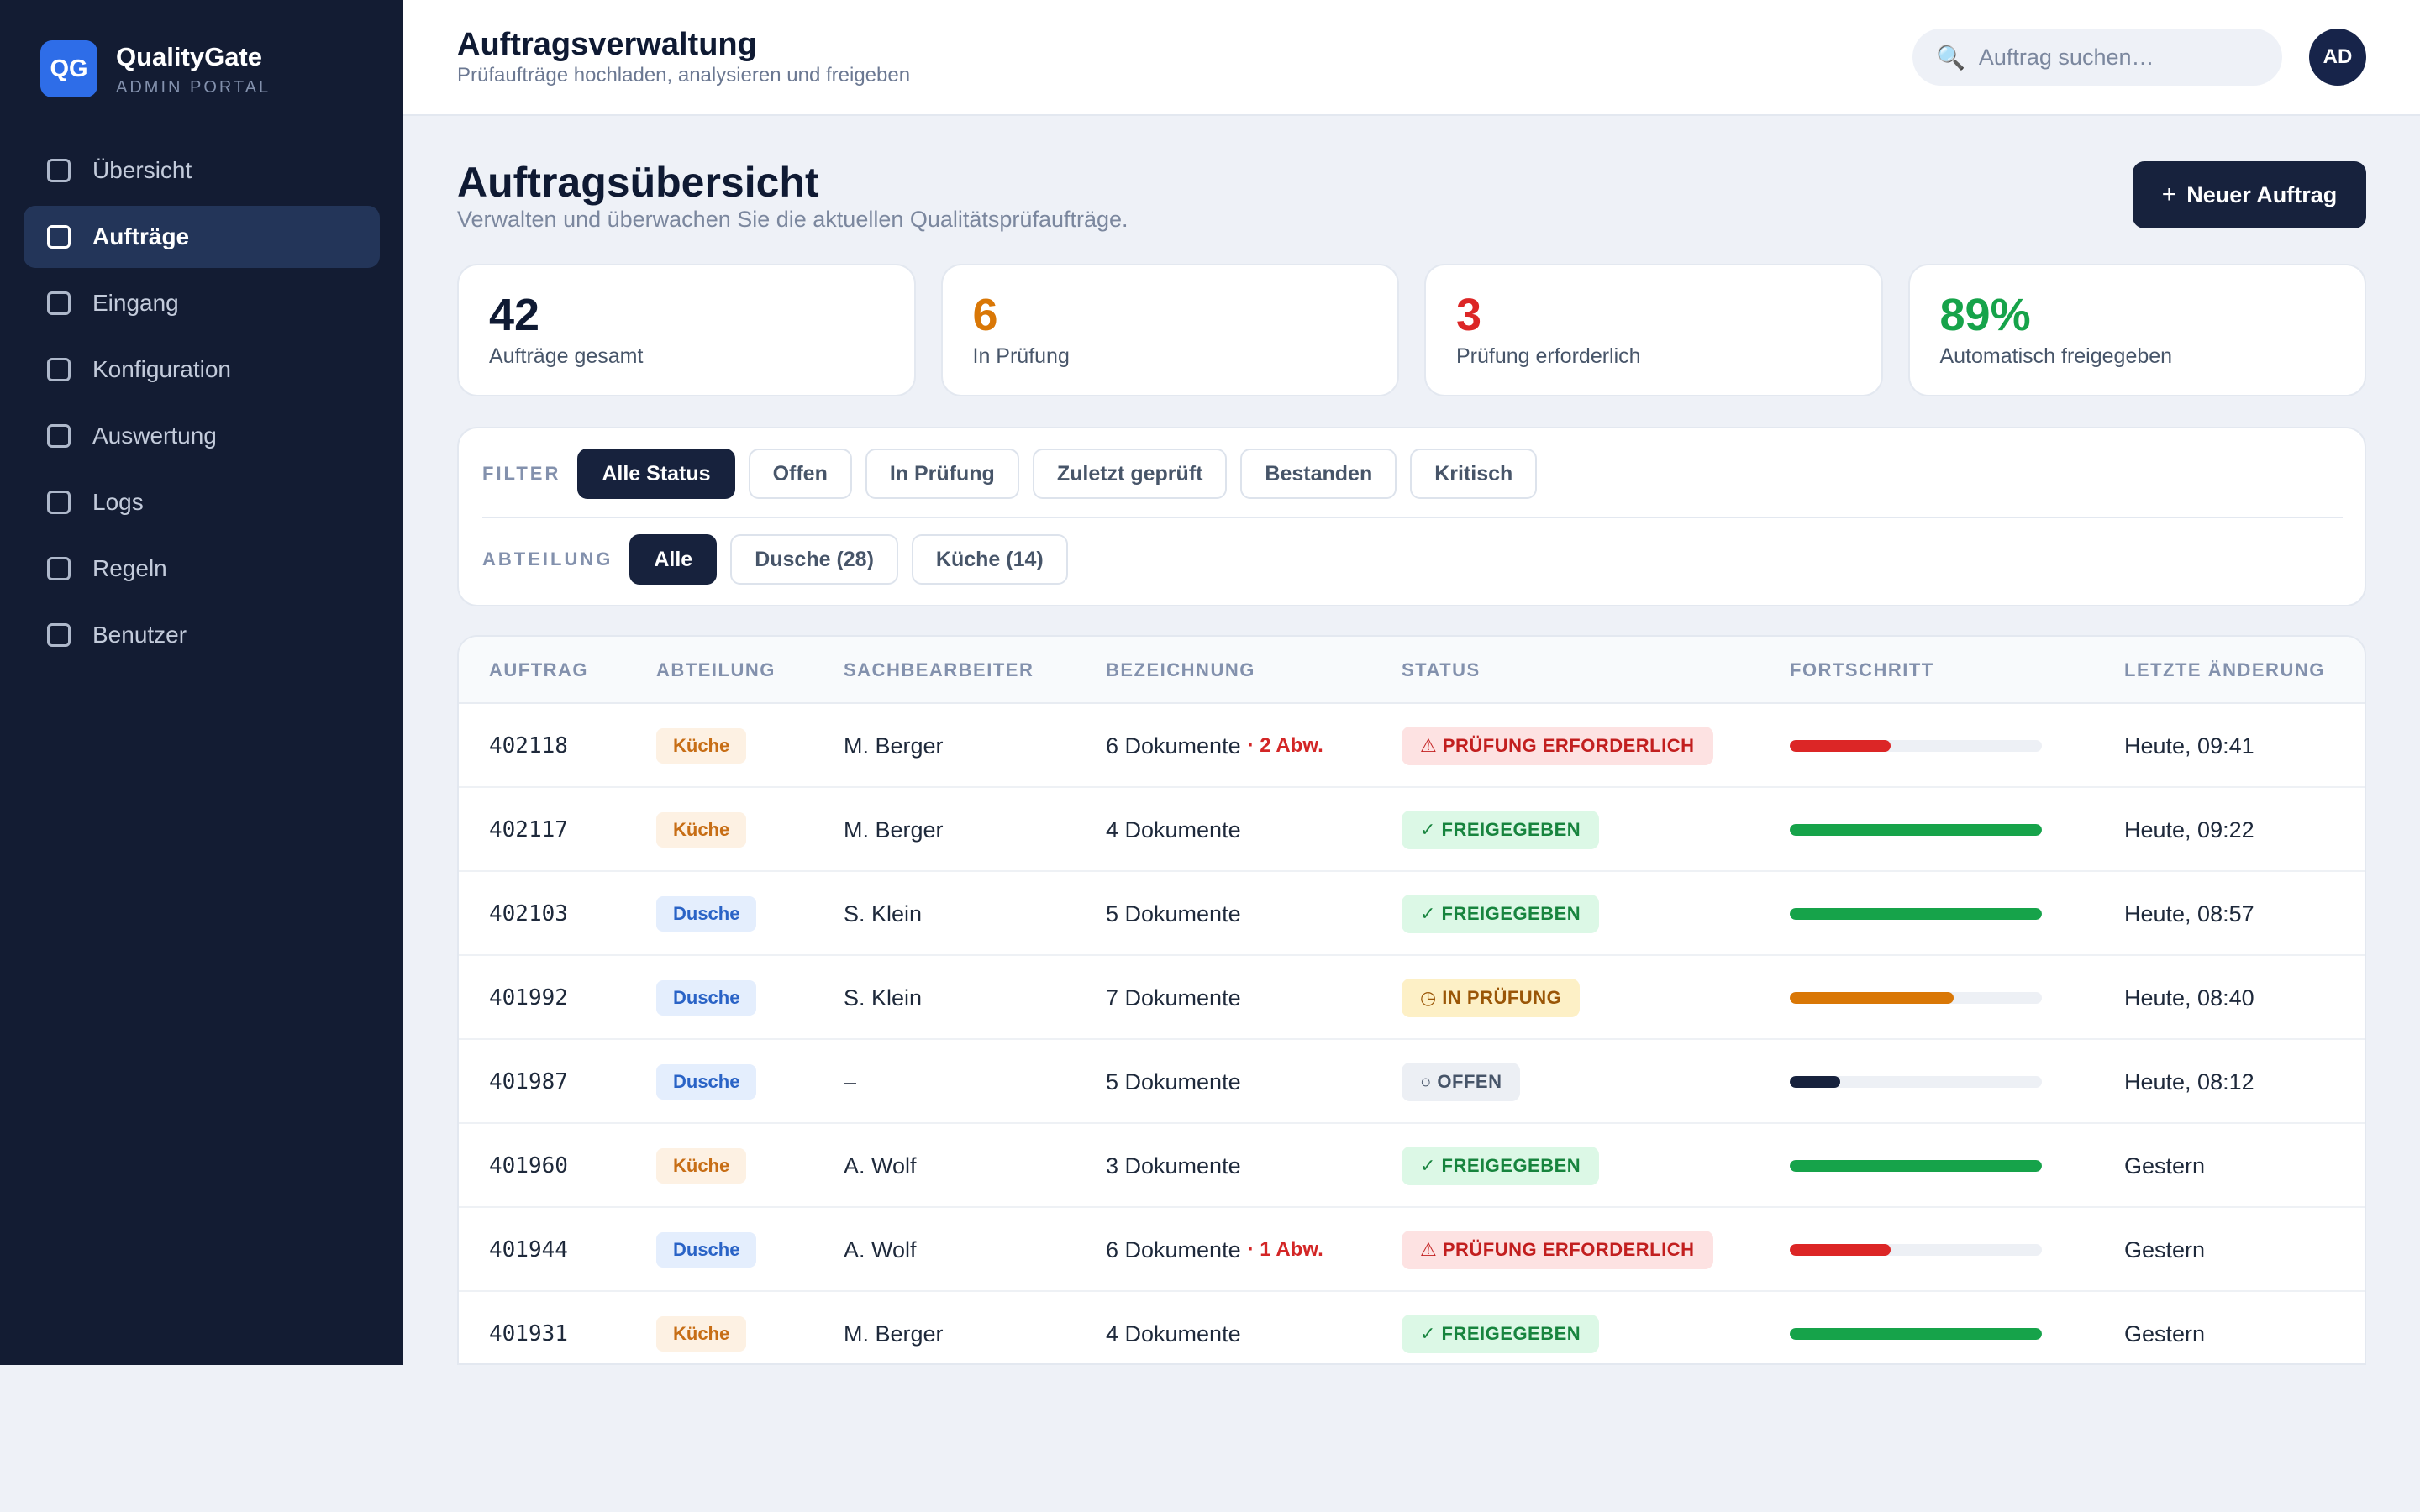  What do you see at coordinates (528, 1166) in the screenshot?
I see `order-id-cell: 401960` at bounding box center [528, 1166].